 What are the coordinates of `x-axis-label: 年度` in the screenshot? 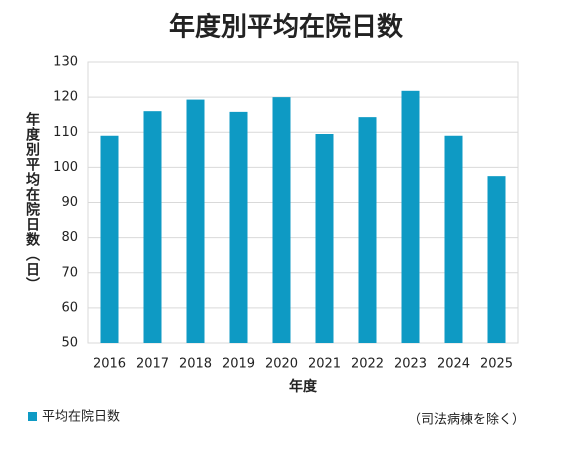 It's located at (303, 386).